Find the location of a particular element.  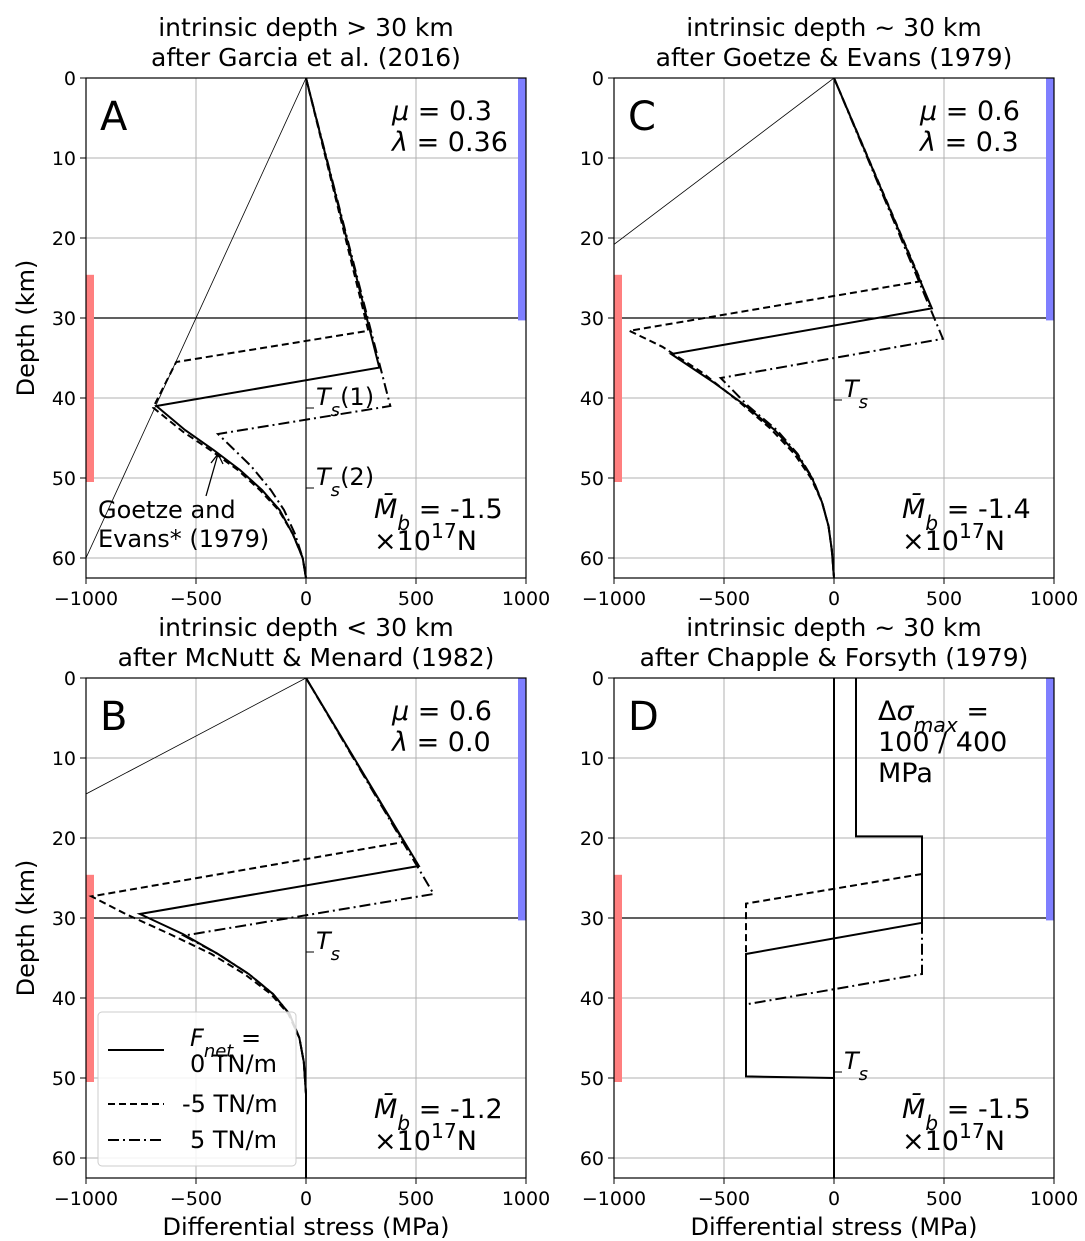

series-line-solid is located at coordinates (801, 328).